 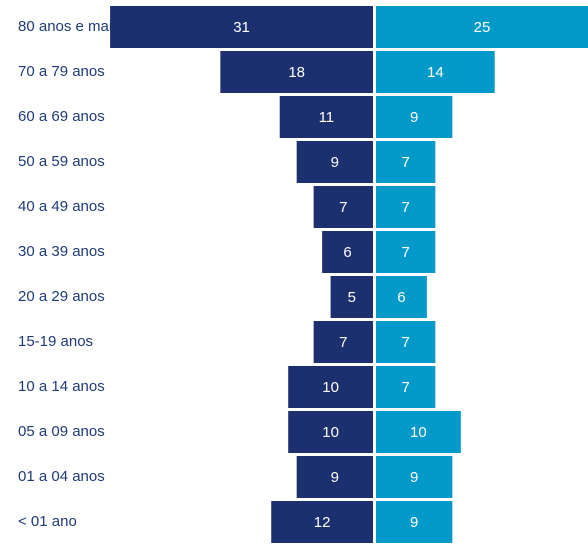 What do you see at coordinates (61, 296) in the screenshot?
I see `category-label: 20 a 29 anos` at bounding box center [61, 296].